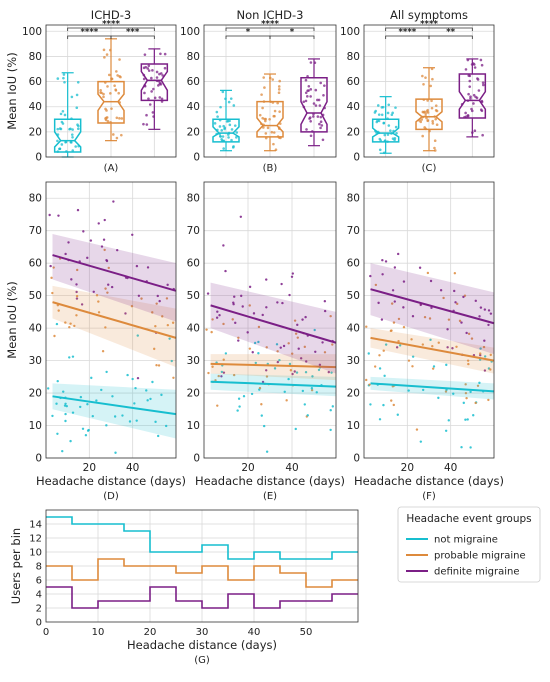 This screenshot has width=550, height=682. What do you see at coordinates (429, 168) in the screenshot?
I see `panel-label: (C)` at bounding box center [429, 168].